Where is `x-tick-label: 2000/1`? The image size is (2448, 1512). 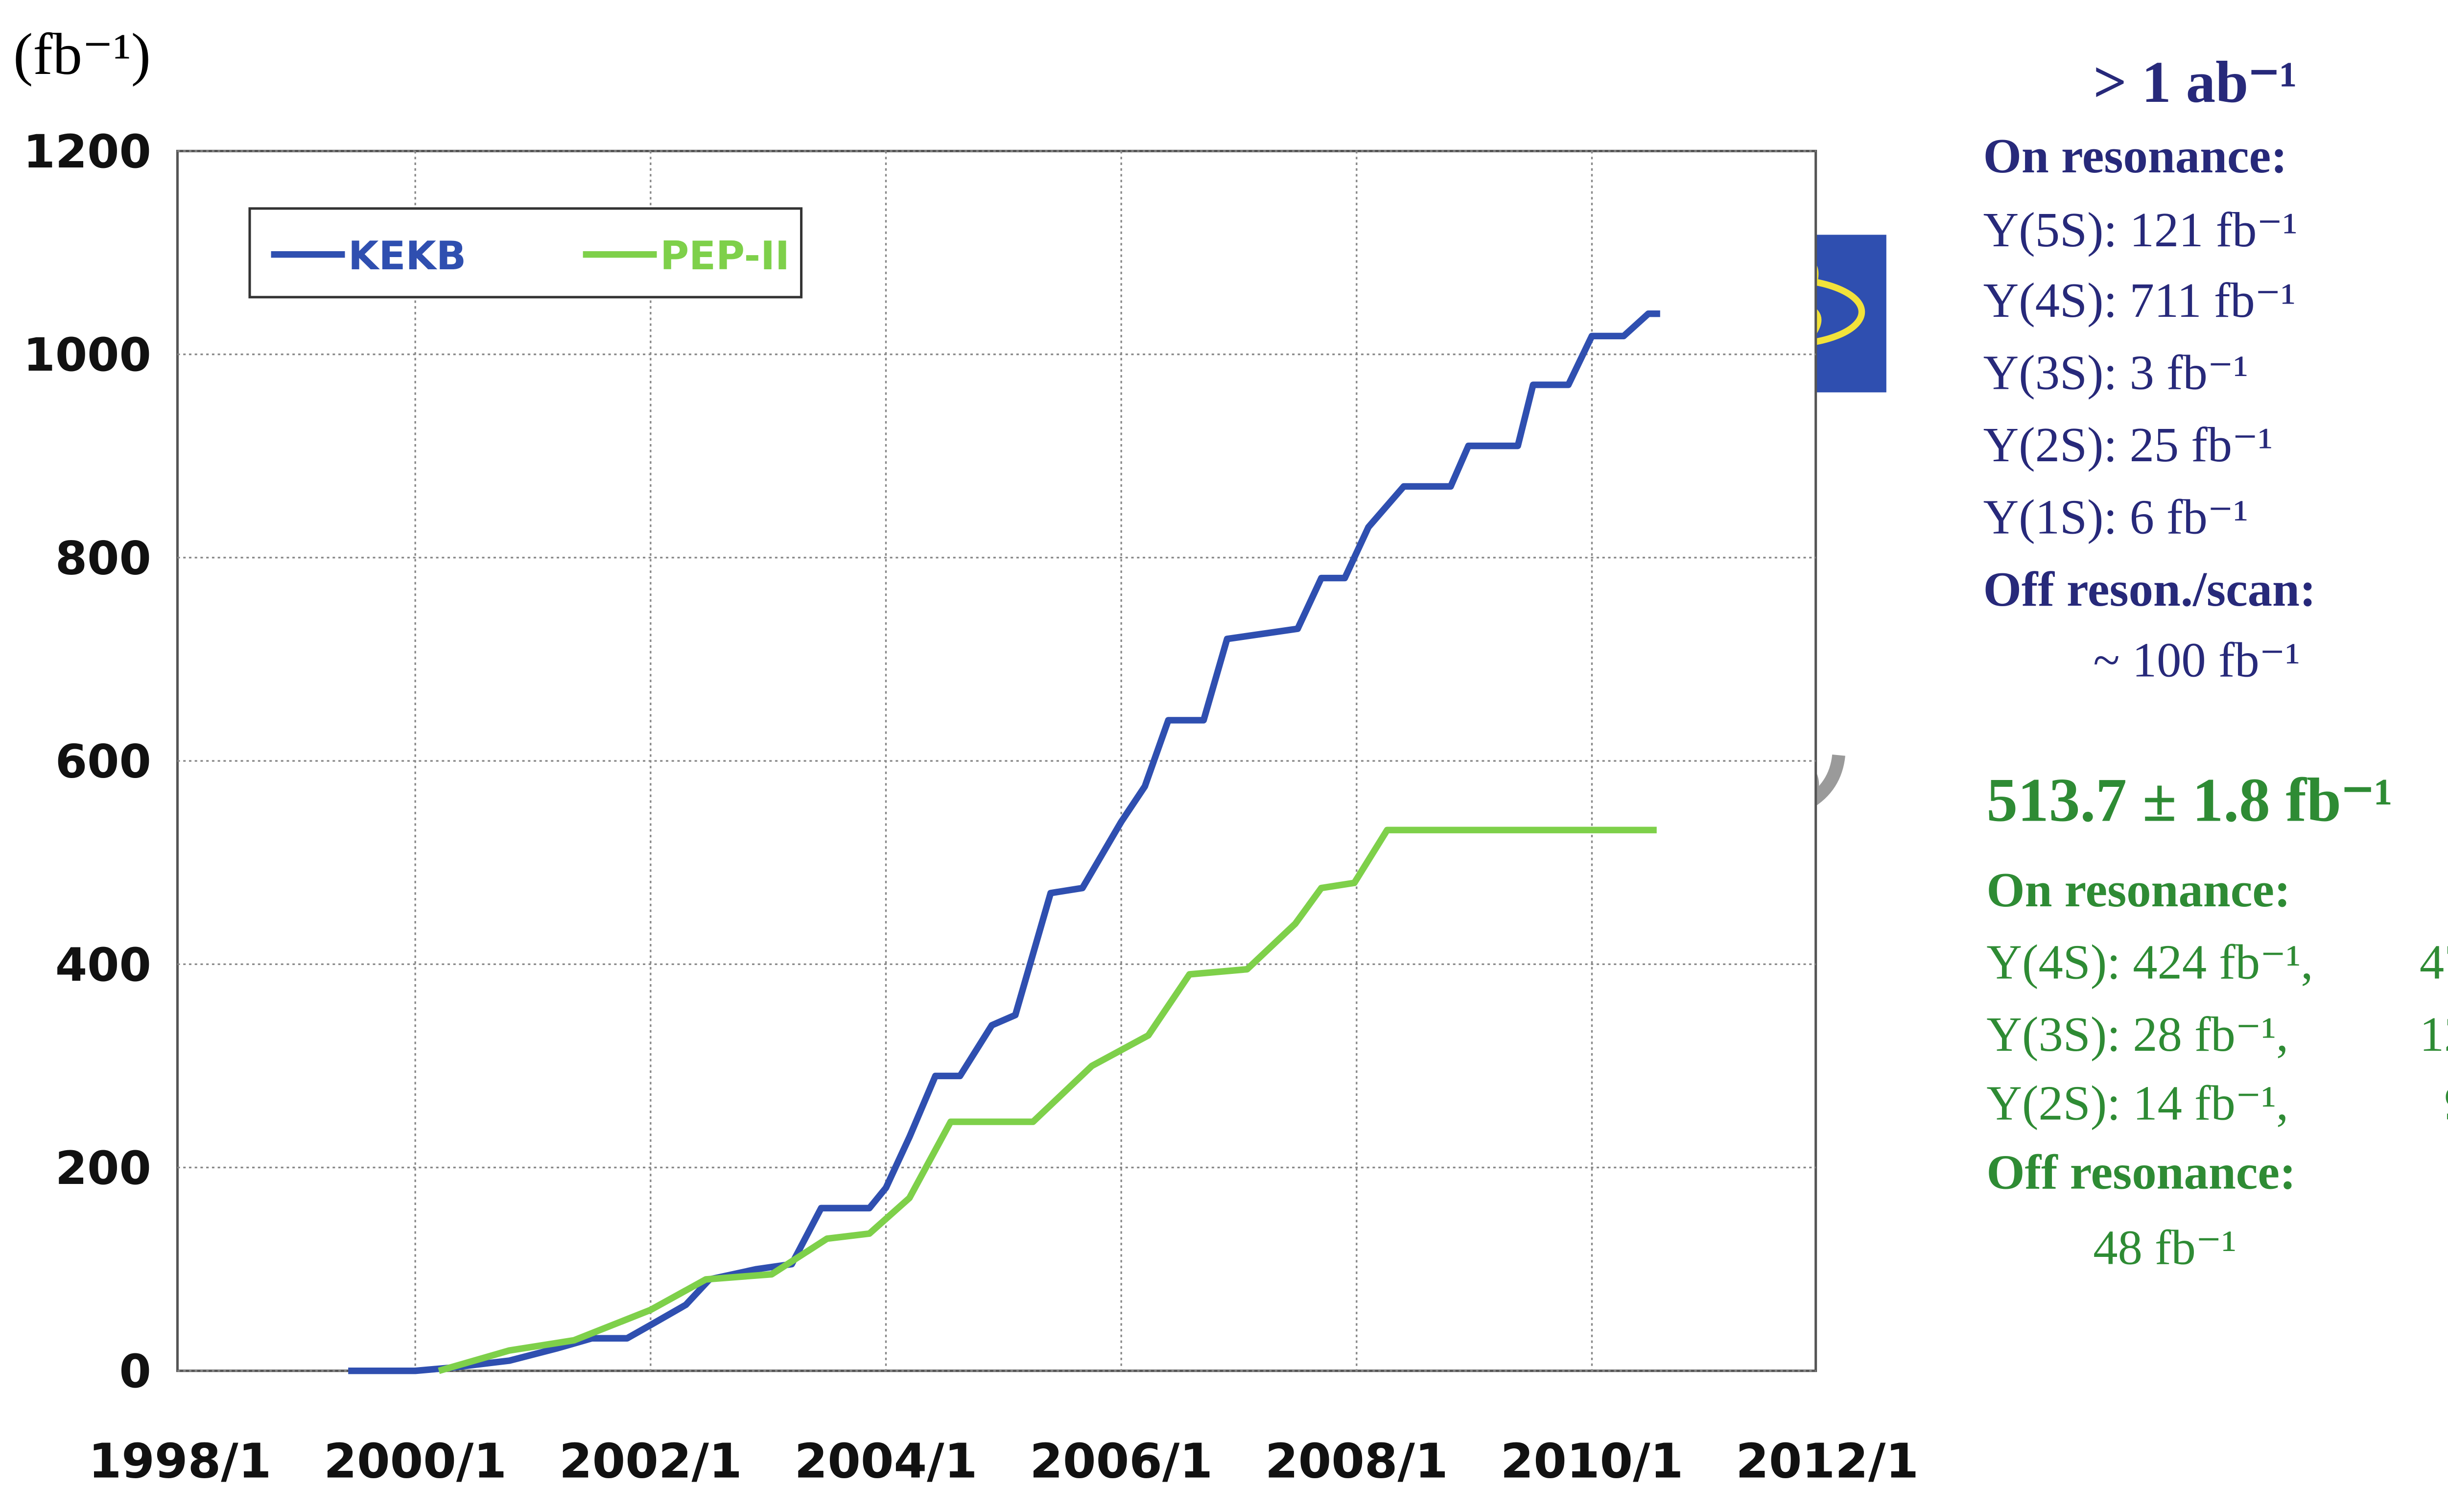 x-tick-label: 2000/1 is located at coordinates (415, 1462).